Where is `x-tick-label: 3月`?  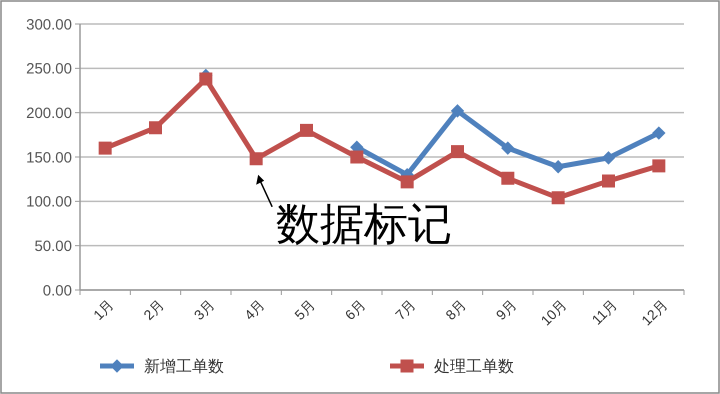 x-tick-label: 3月 is located at coordinates (204, 309).